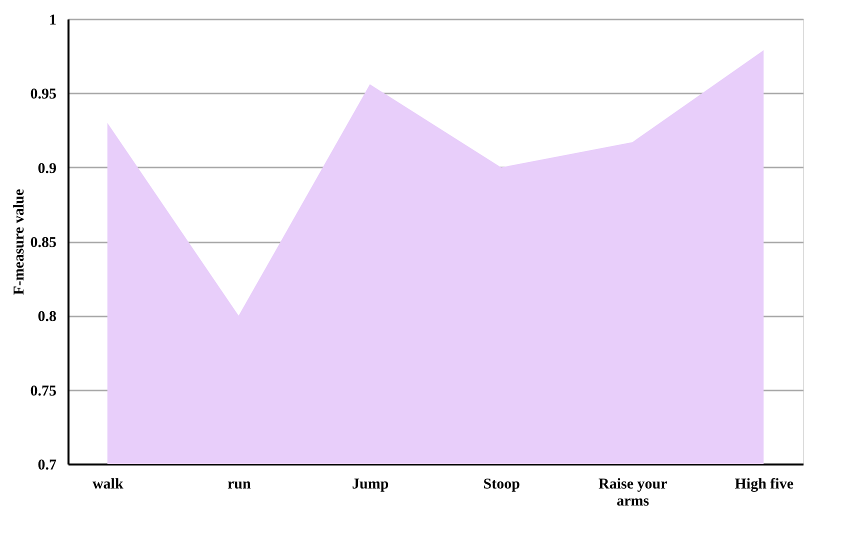  I want to click on x-tick-label: High five, so click(764, 484).